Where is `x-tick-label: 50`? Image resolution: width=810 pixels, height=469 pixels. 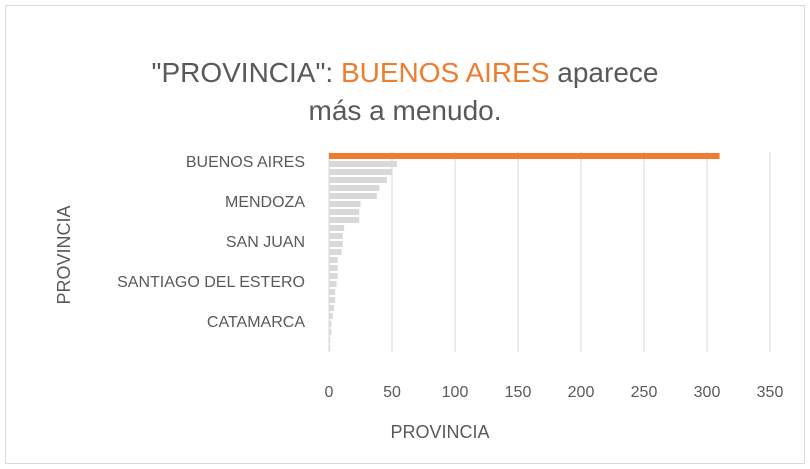
x-tick-label: 50 is located at coordinates (392, 392).